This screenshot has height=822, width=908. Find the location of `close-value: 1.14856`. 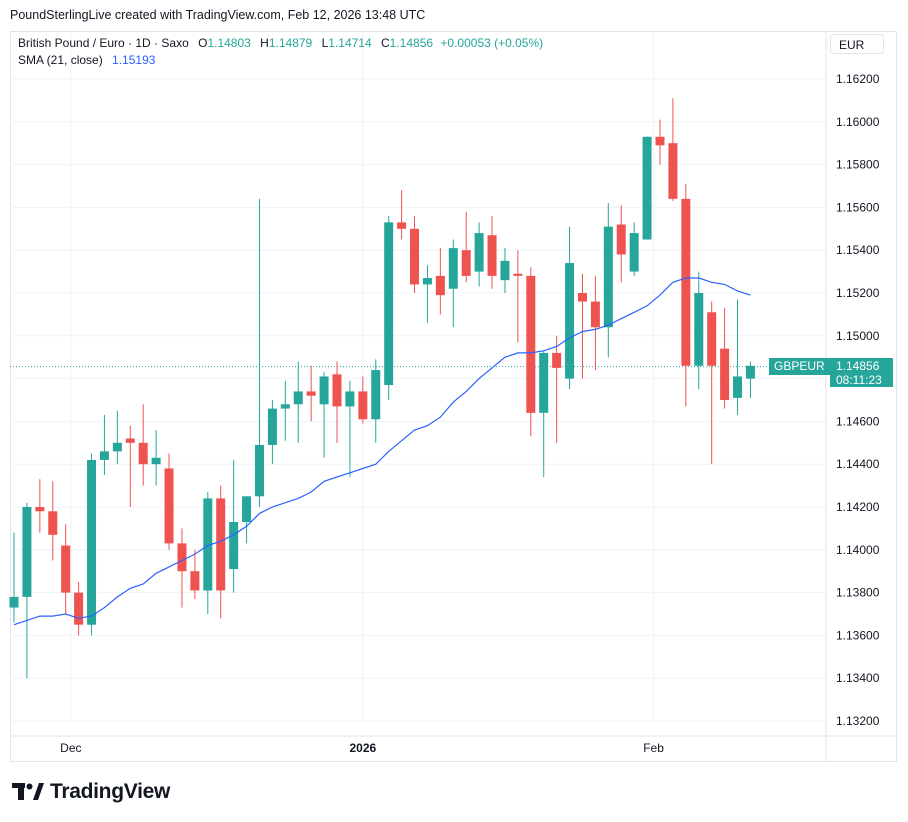

close-value: 1.14856 is located at coordinates (411, 43).